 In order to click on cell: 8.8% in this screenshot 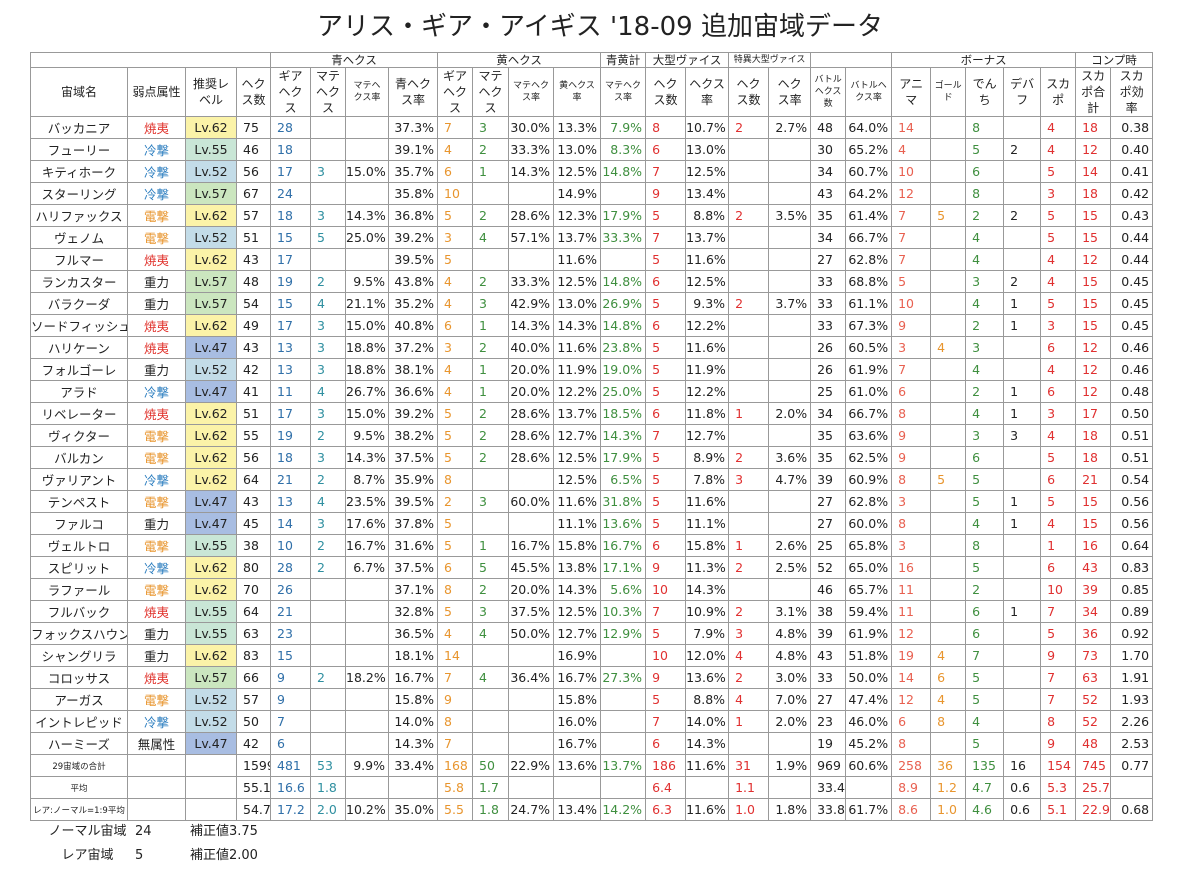, I will do `click(707, 699)`.